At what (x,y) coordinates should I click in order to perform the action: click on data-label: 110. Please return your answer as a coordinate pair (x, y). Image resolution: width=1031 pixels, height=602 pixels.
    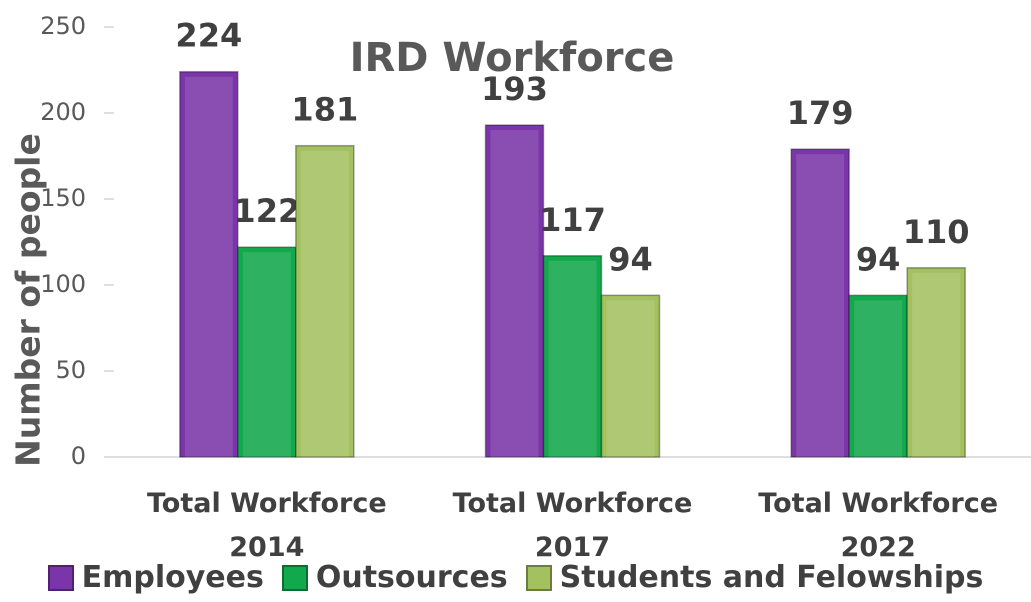
    Looking at the image, I should click on (936, 232).